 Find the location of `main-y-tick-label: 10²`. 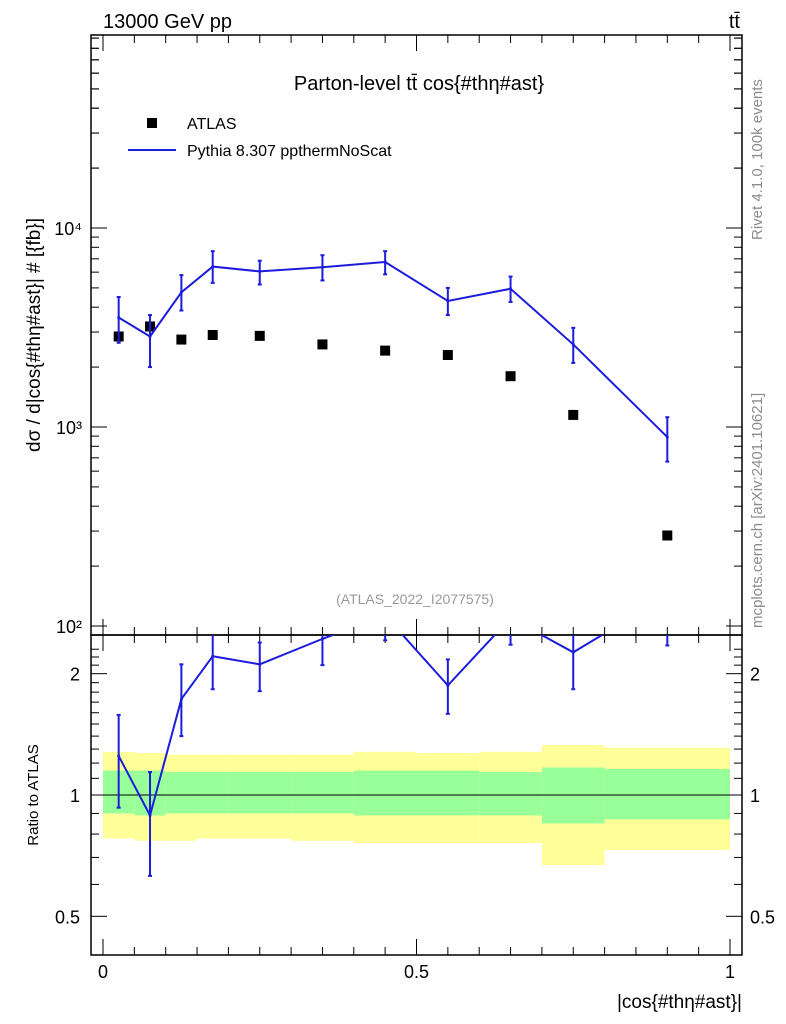

main-y-tick-label: 10² is located at coordinates (69, 627).